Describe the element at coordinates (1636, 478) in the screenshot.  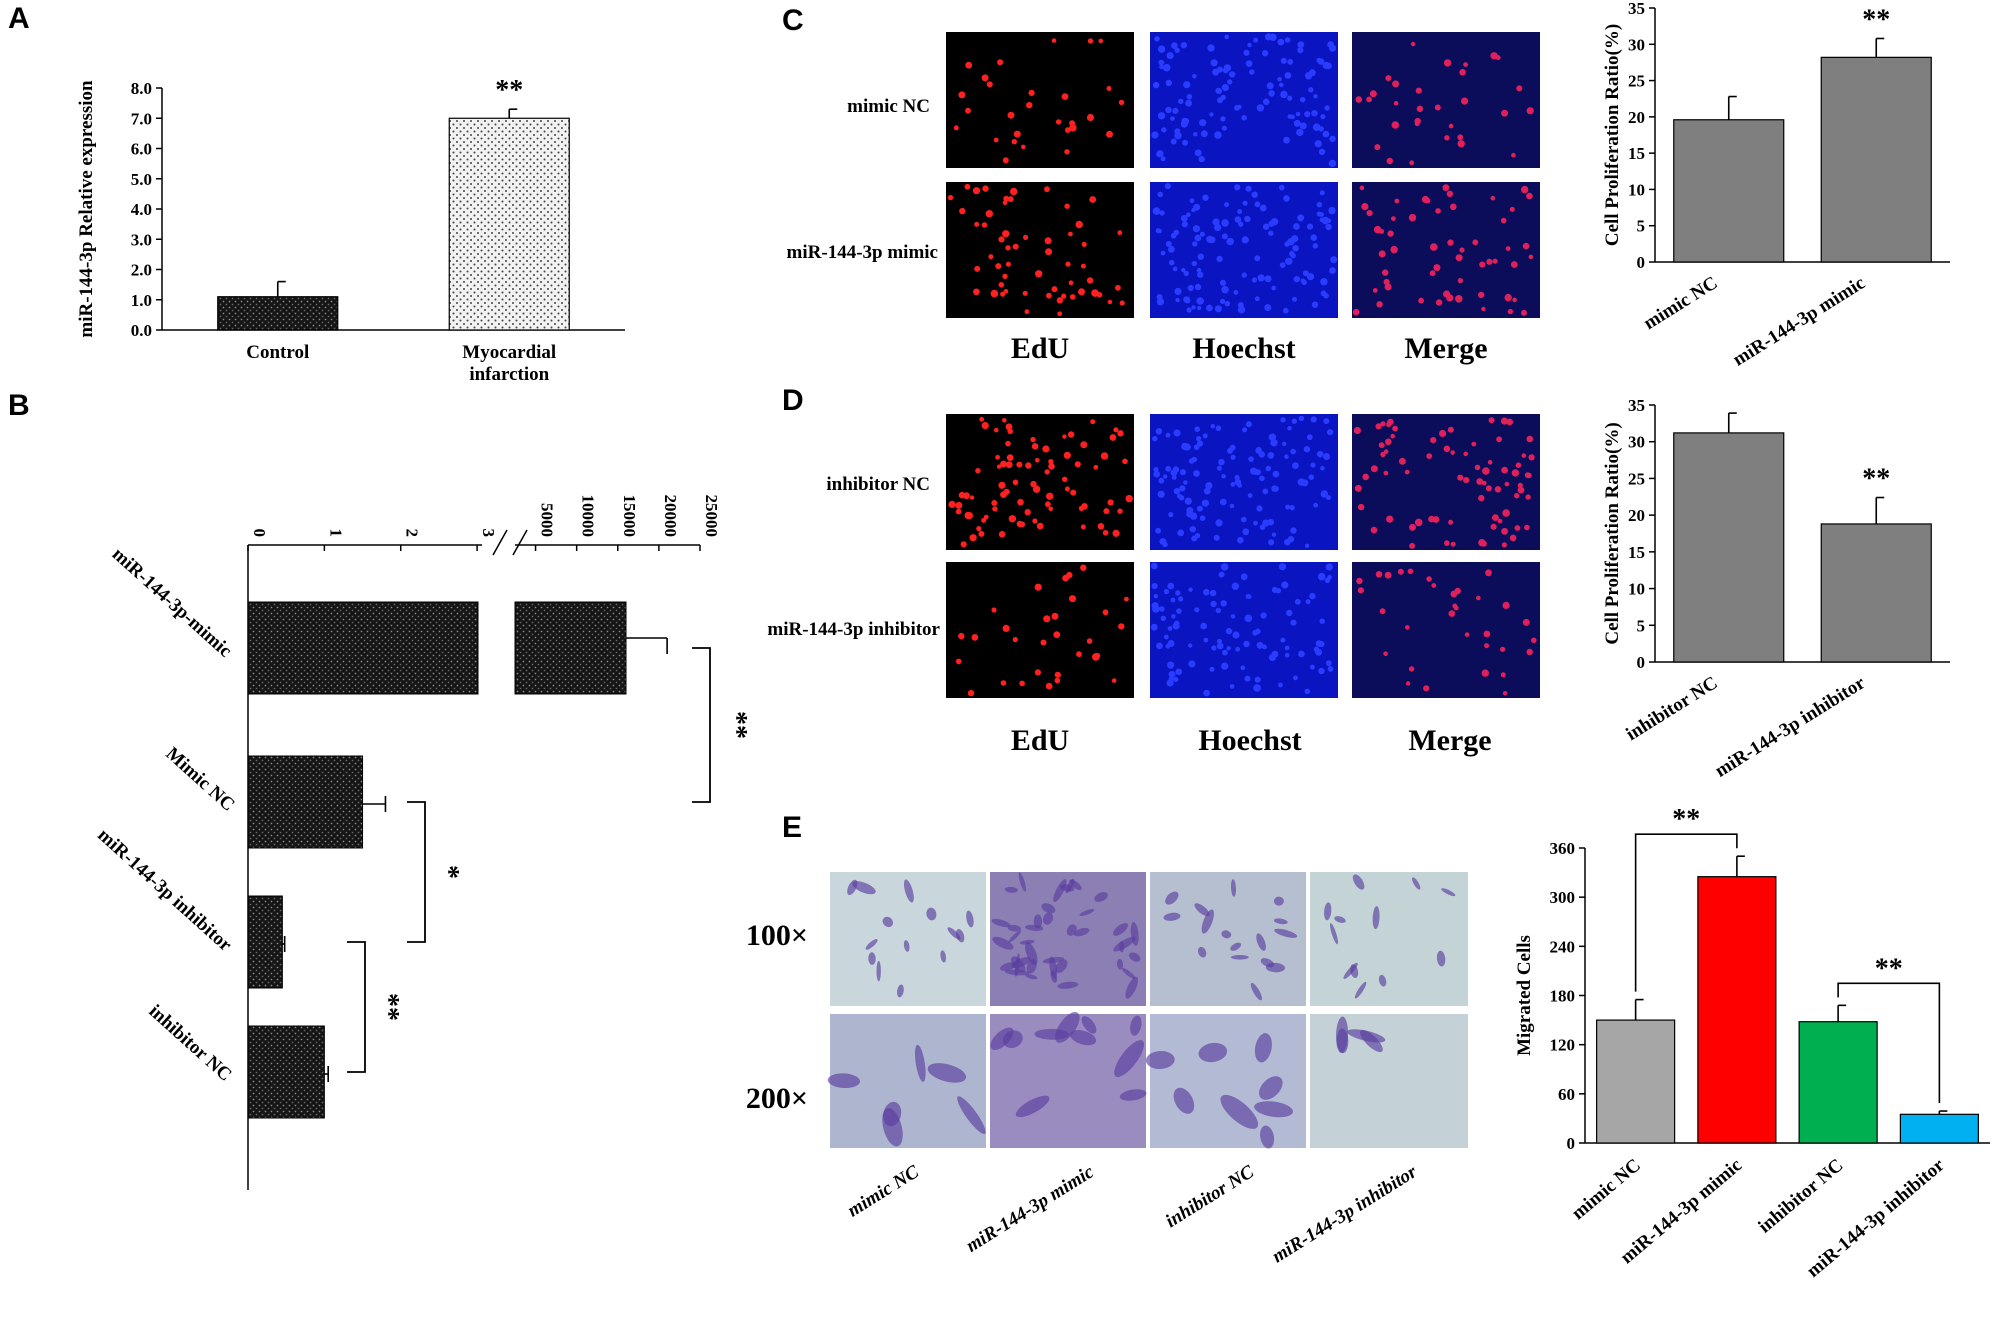
I see `y-tick-label: 25` at that location.